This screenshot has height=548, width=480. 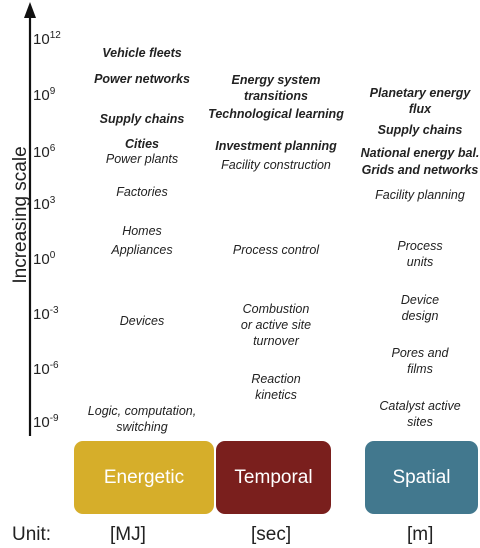 What do you see at coordinates (142, 419) in the screenshot?
I see `energetic-logic: Logic, computation, switching` at bounding box center [142, 419].